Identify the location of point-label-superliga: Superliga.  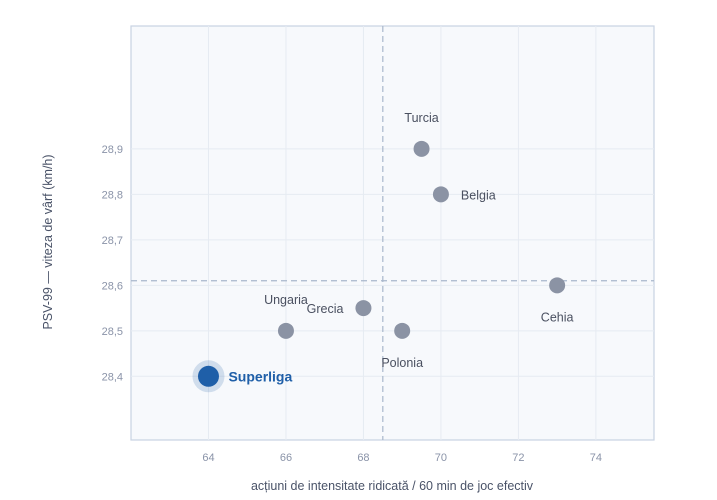
(260, 376).